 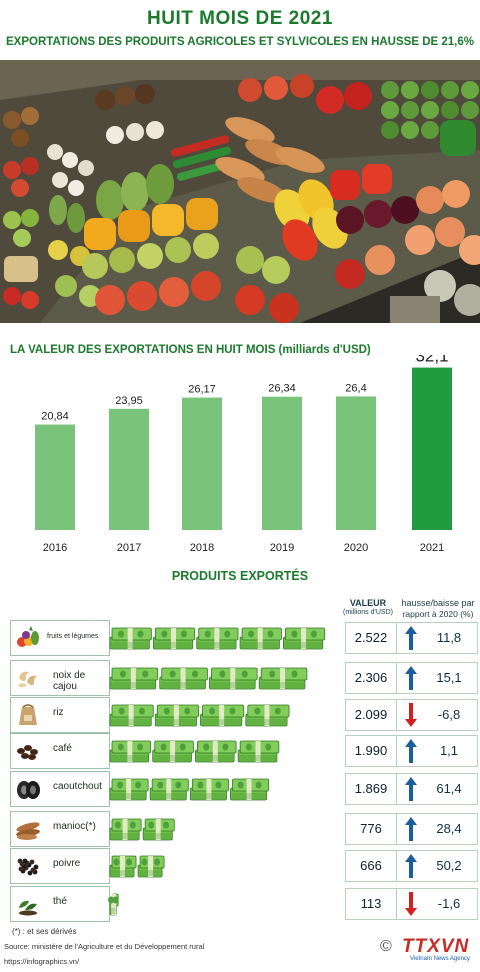 I want to click on product-row: fruits et légumes 2.522 11,8, so click(x=240, y=638).